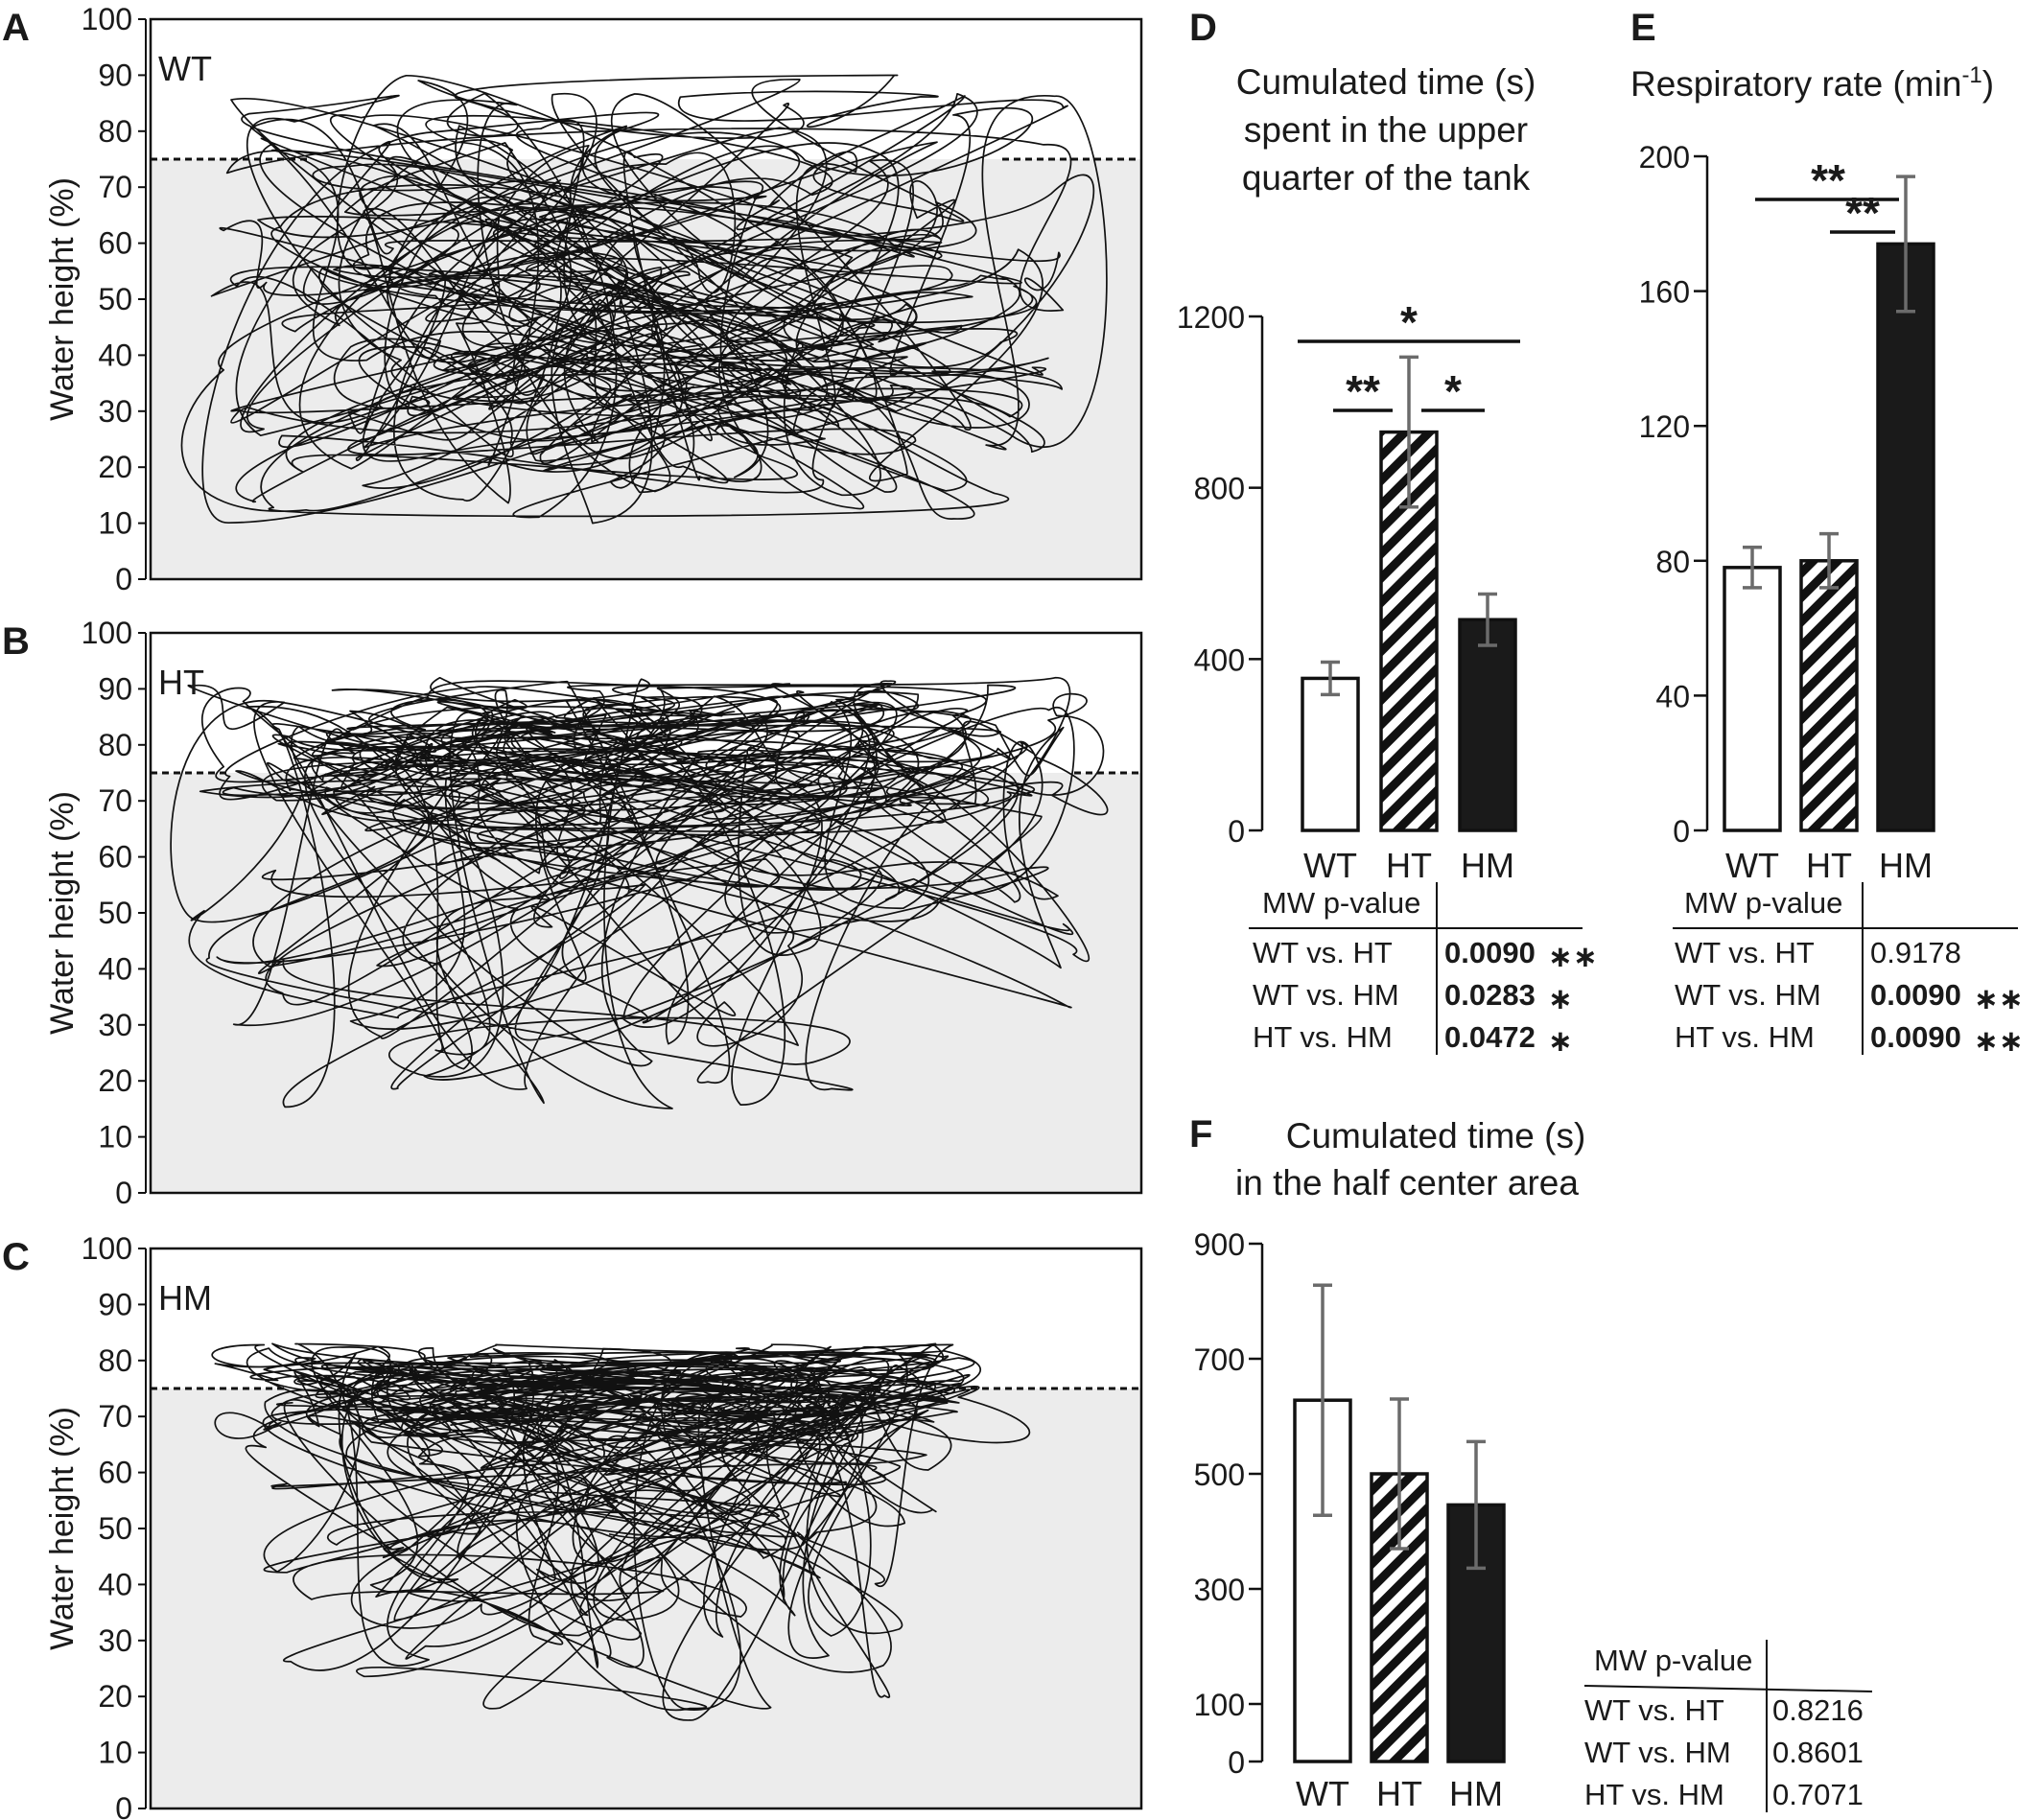  Describe the element at coordinates (1643, 28) in the screenshot. I see `panel-label: E` at that location.